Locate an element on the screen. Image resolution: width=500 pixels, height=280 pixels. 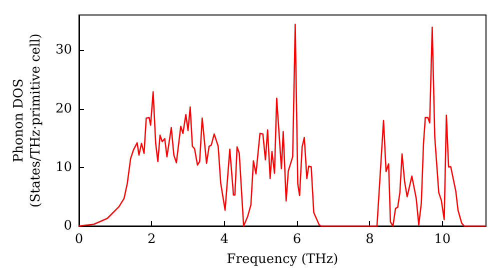
x-tick-label: 0 is located at coordinates (79, 239).